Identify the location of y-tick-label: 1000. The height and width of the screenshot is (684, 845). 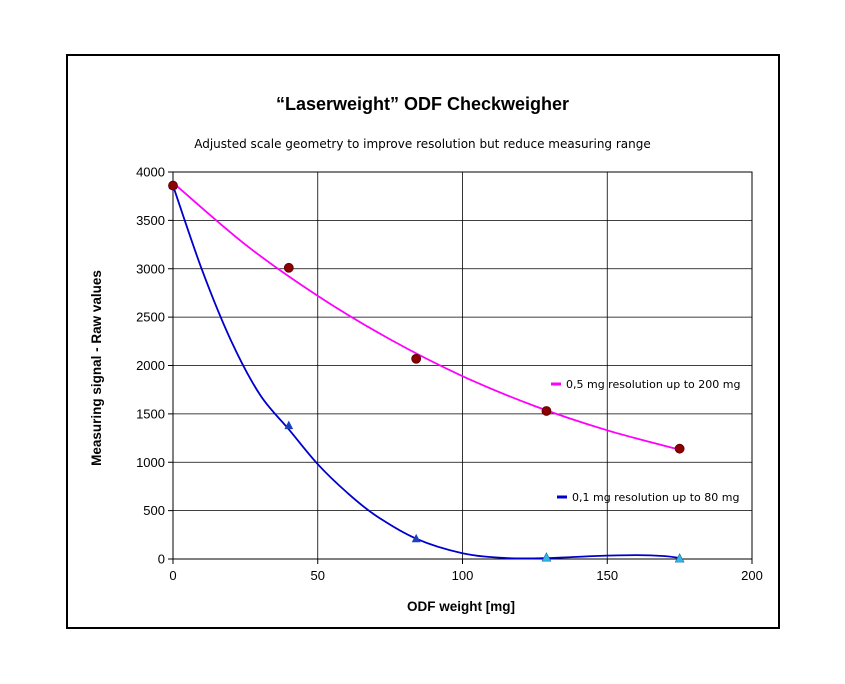
(150, 462).